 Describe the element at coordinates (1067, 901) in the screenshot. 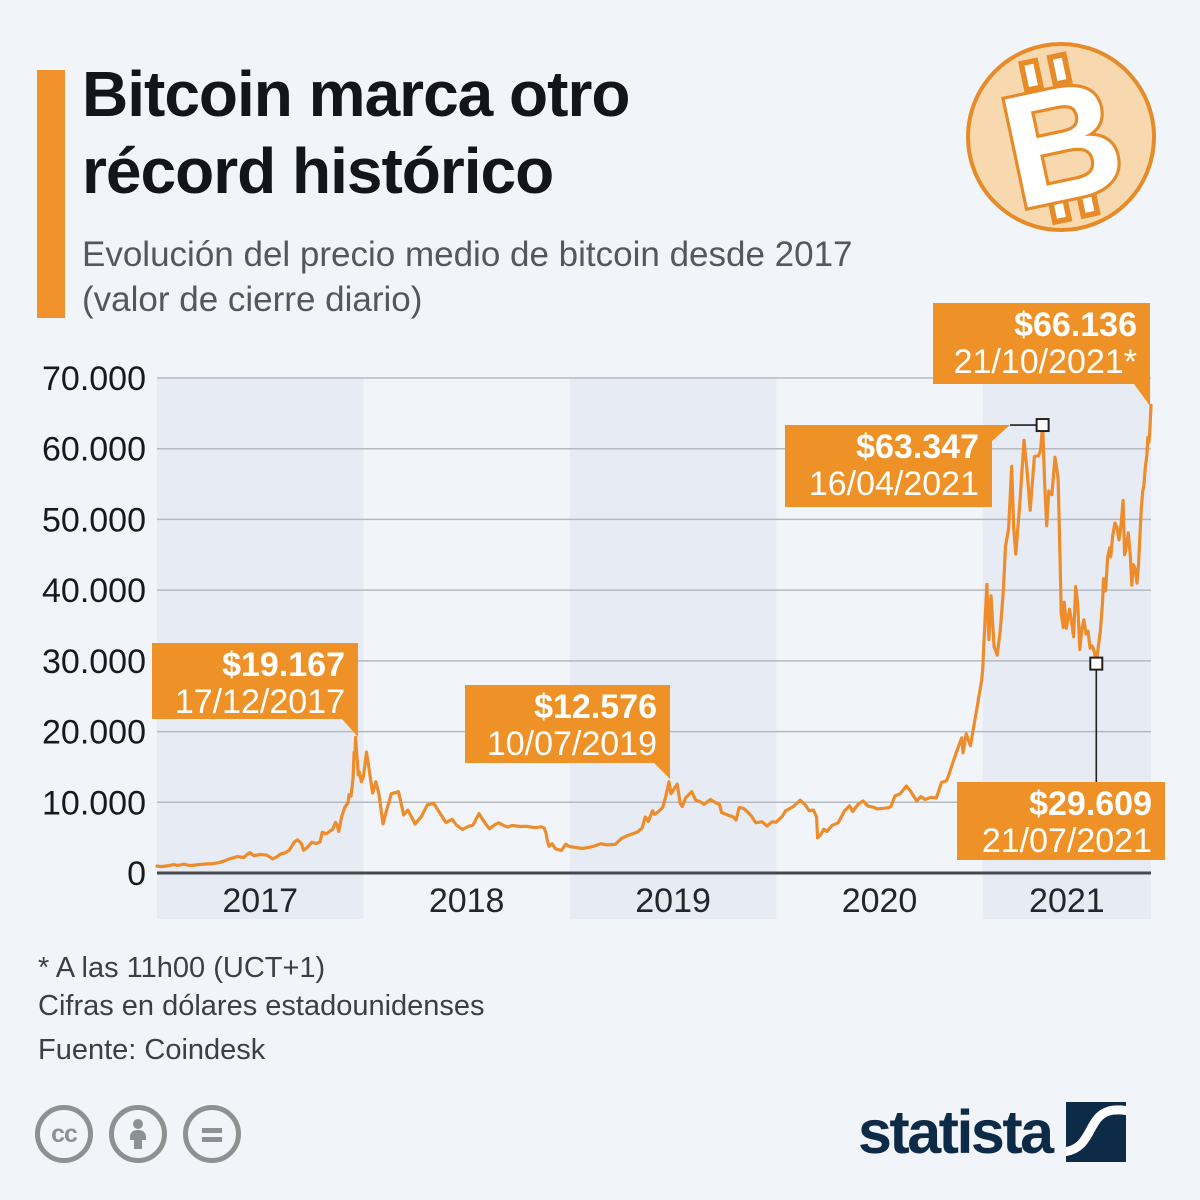

I see `x-tick-label-2021: 2021` at that location.